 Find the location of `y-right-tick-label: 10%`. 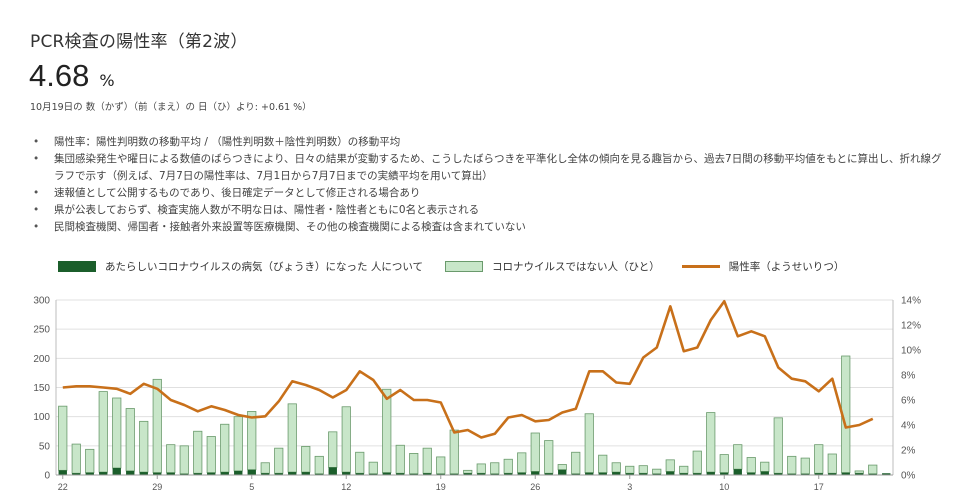

y-right-tick-label: 10% is located at coordinates (911, 351).